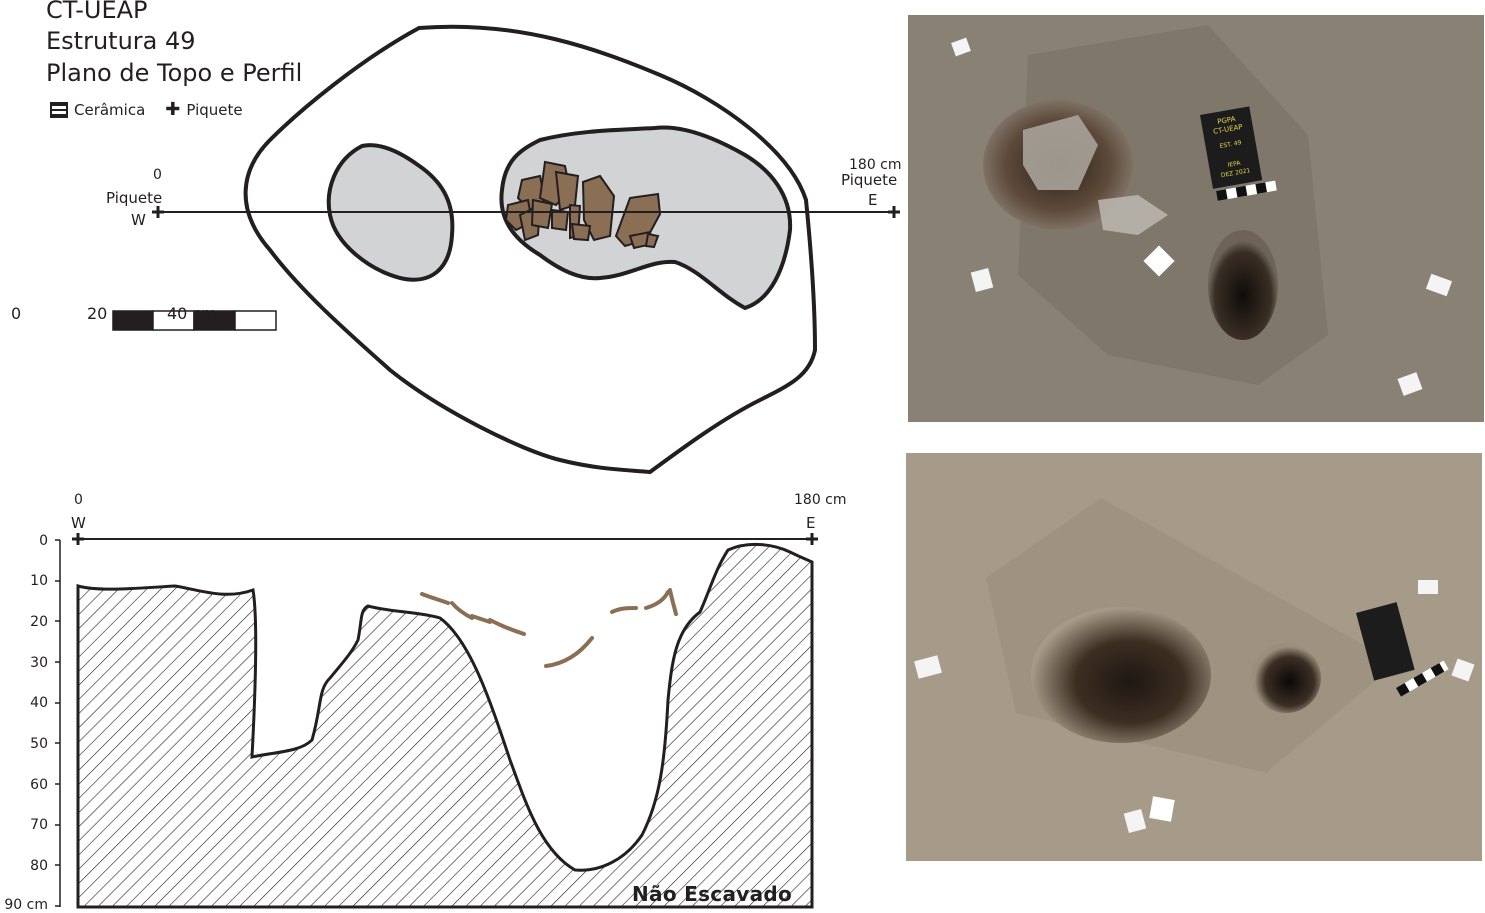  I want to click on profile-east-distance: 180 cm, so click(820, 500).